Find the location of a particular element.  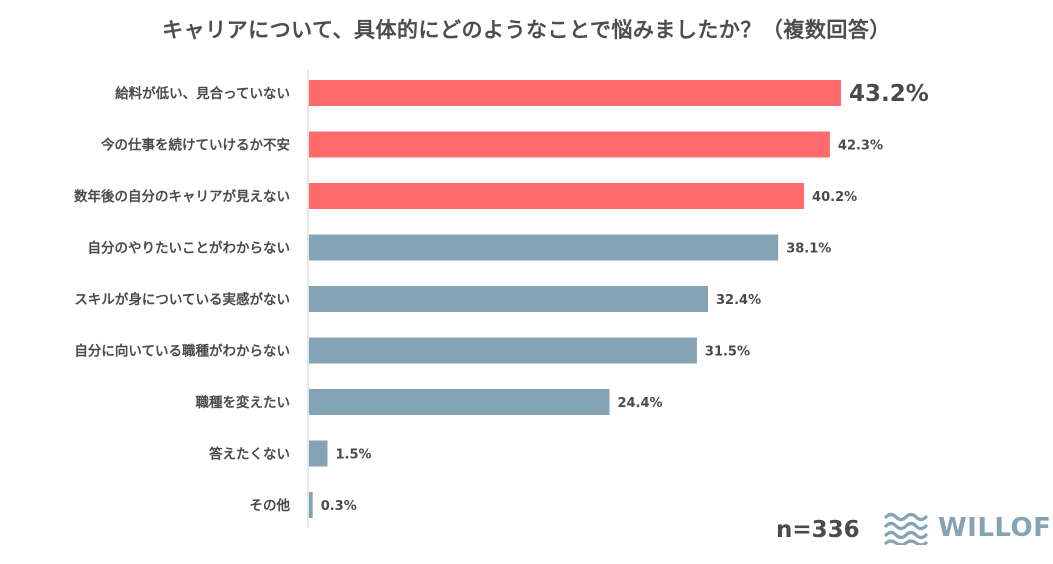

category-label: 今の仕事を続けていけるか不安 is located at coordinates (195, 145).